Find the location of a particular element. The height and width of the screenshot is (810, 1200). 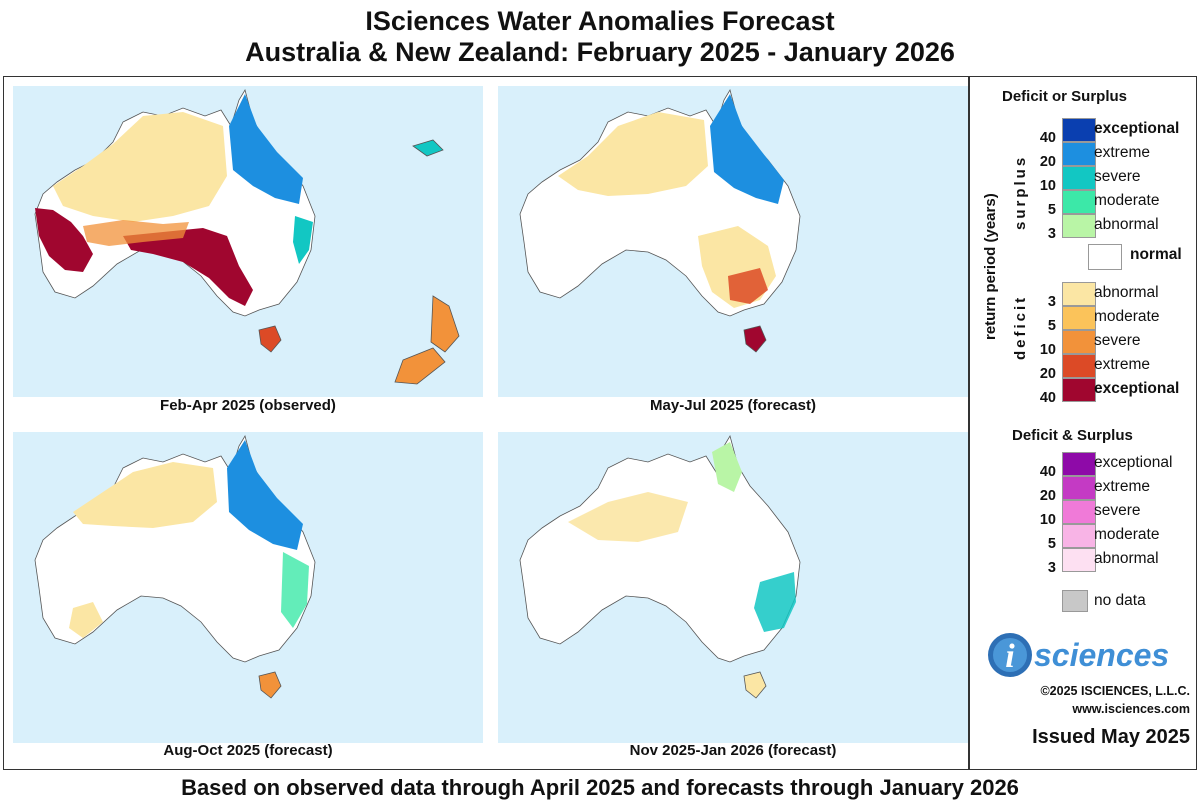

deficit-moderate-center is located at coordinates (136, 233).